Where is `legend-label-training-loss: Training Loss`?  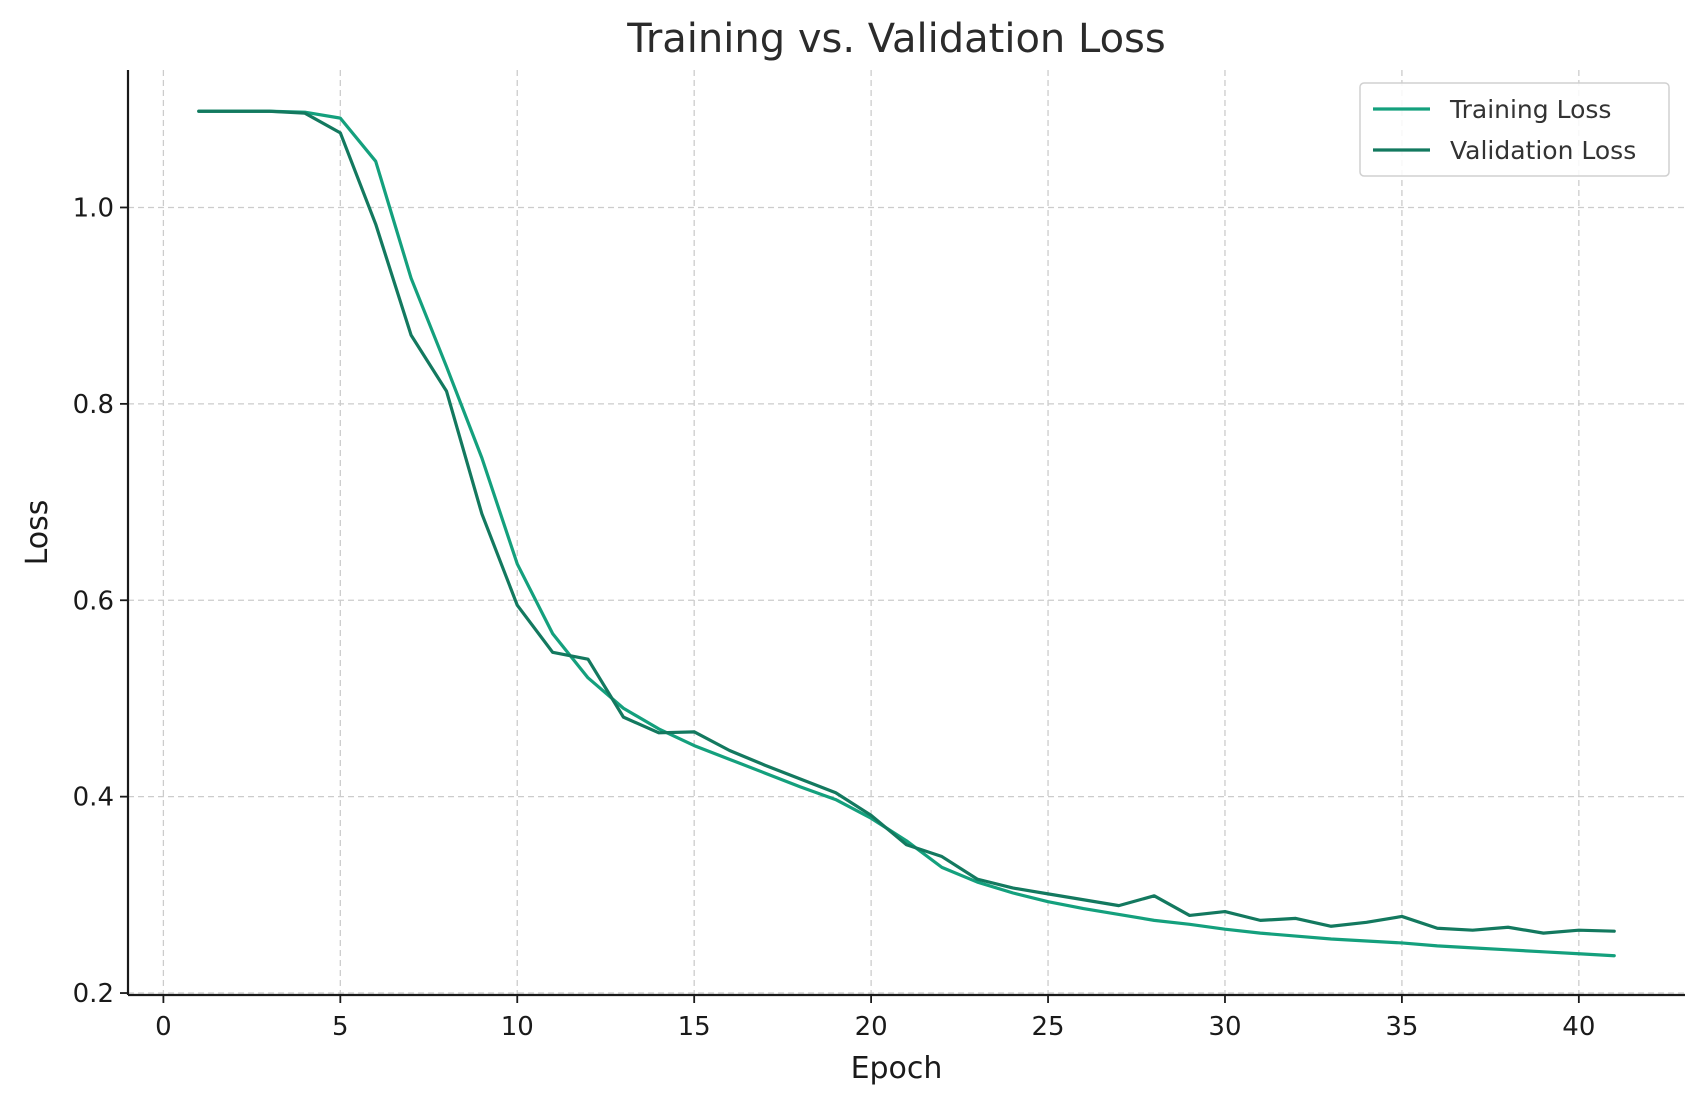 legend-label-training-loss: Training Loss is located at coordinates (1530, 109).